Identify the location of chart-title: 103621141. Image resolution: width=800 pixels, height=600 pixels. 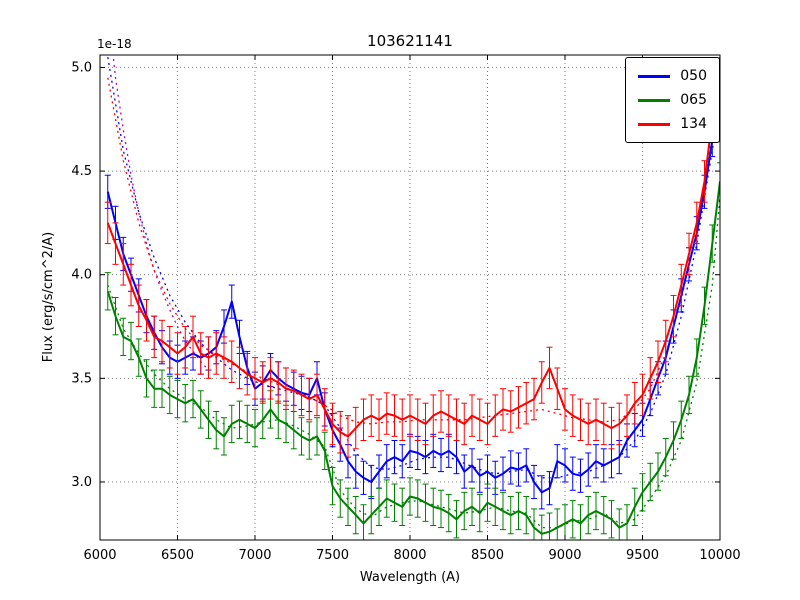
(410, 41).